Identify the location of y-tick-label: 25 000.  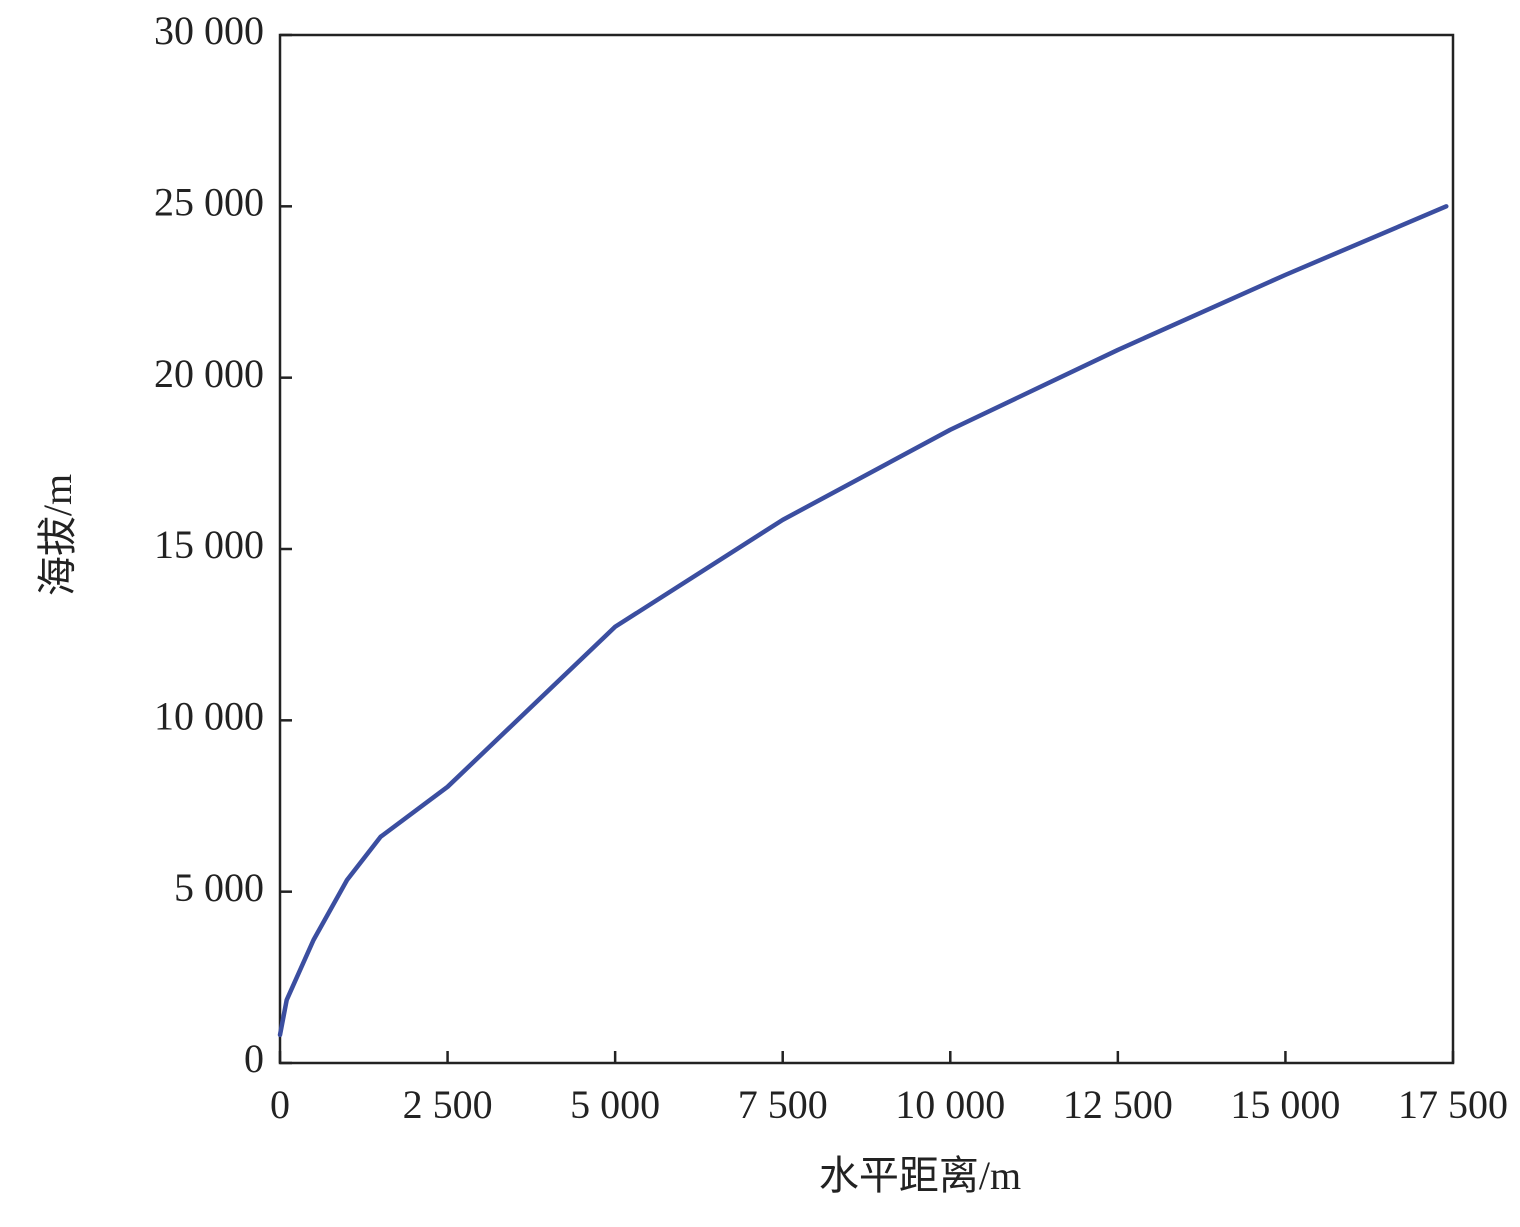
(209, 202).